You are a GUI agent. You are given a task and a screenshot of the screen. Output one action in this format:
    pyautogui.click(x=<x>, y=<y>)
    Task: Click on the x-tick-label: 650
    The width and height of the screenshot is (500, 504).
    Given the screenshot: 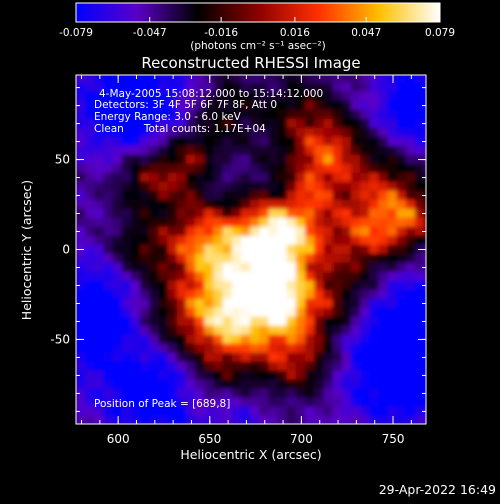 What is the action you would take?
    pyautogui.click(x=209, y=439)
    